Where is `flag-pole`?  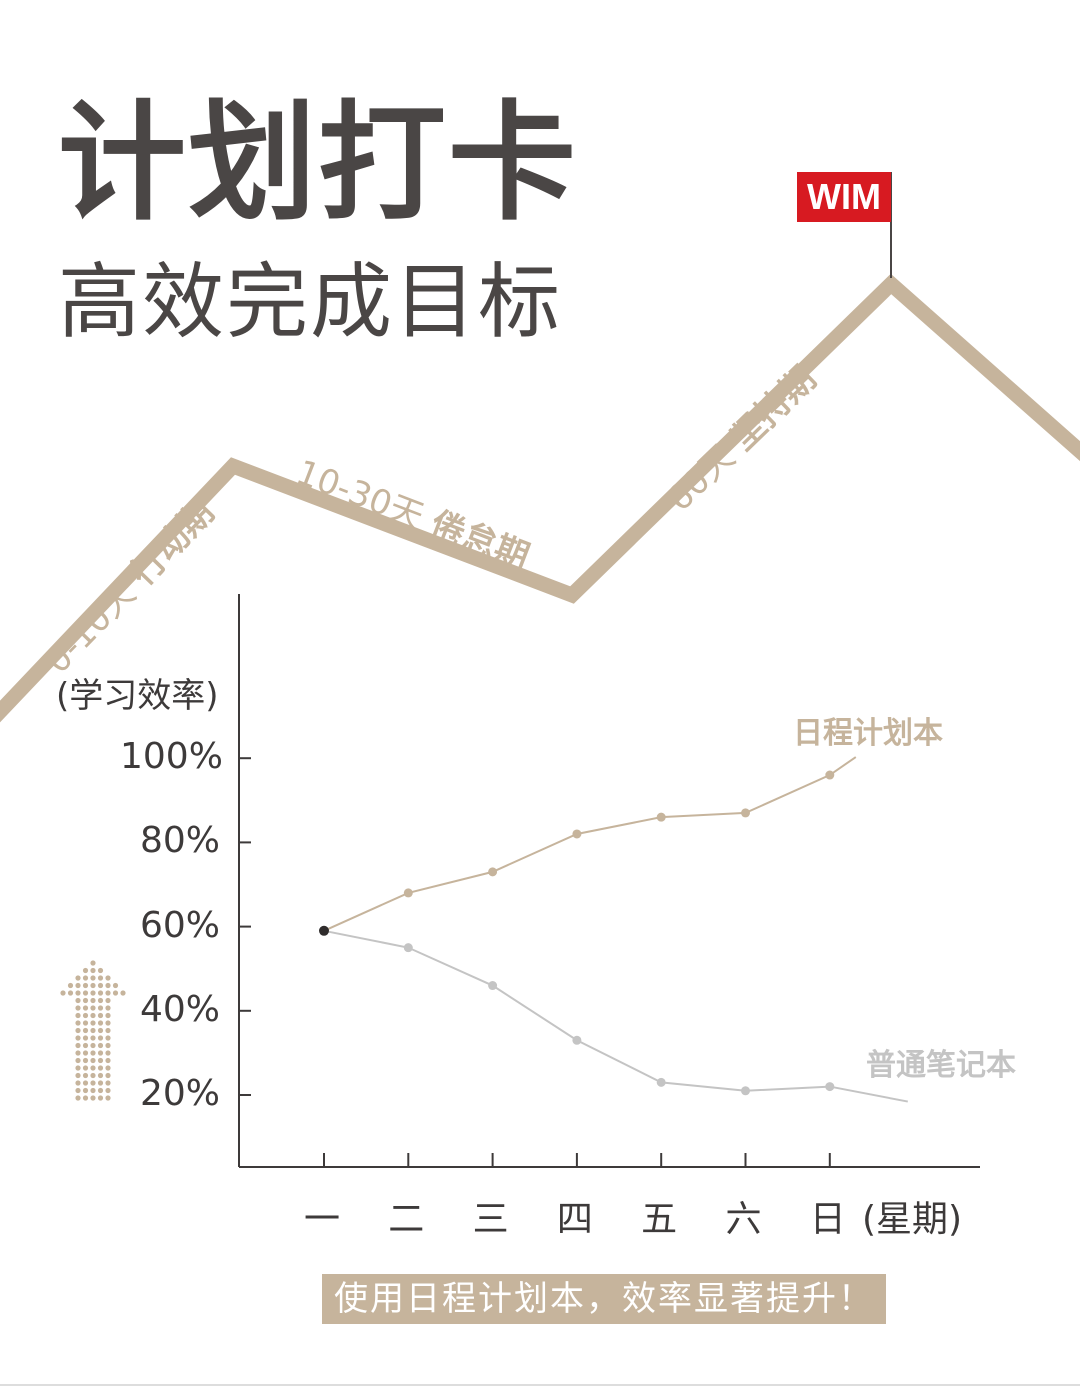
flag-pole is located at coordinates (891, 225).